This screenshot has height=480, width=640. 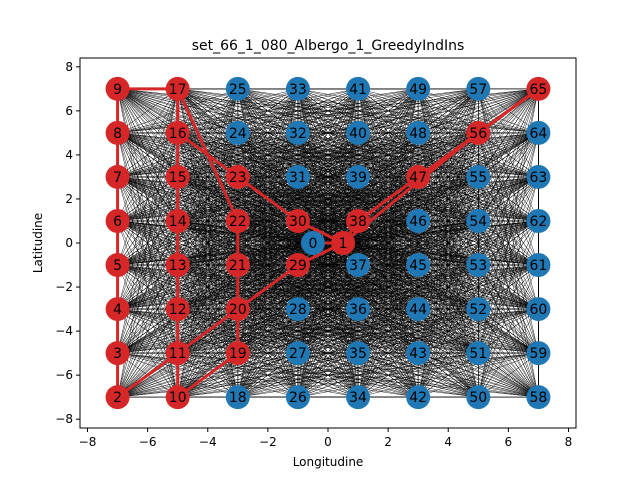 I want to click on node-point: 42, so click(x=418, y=397).